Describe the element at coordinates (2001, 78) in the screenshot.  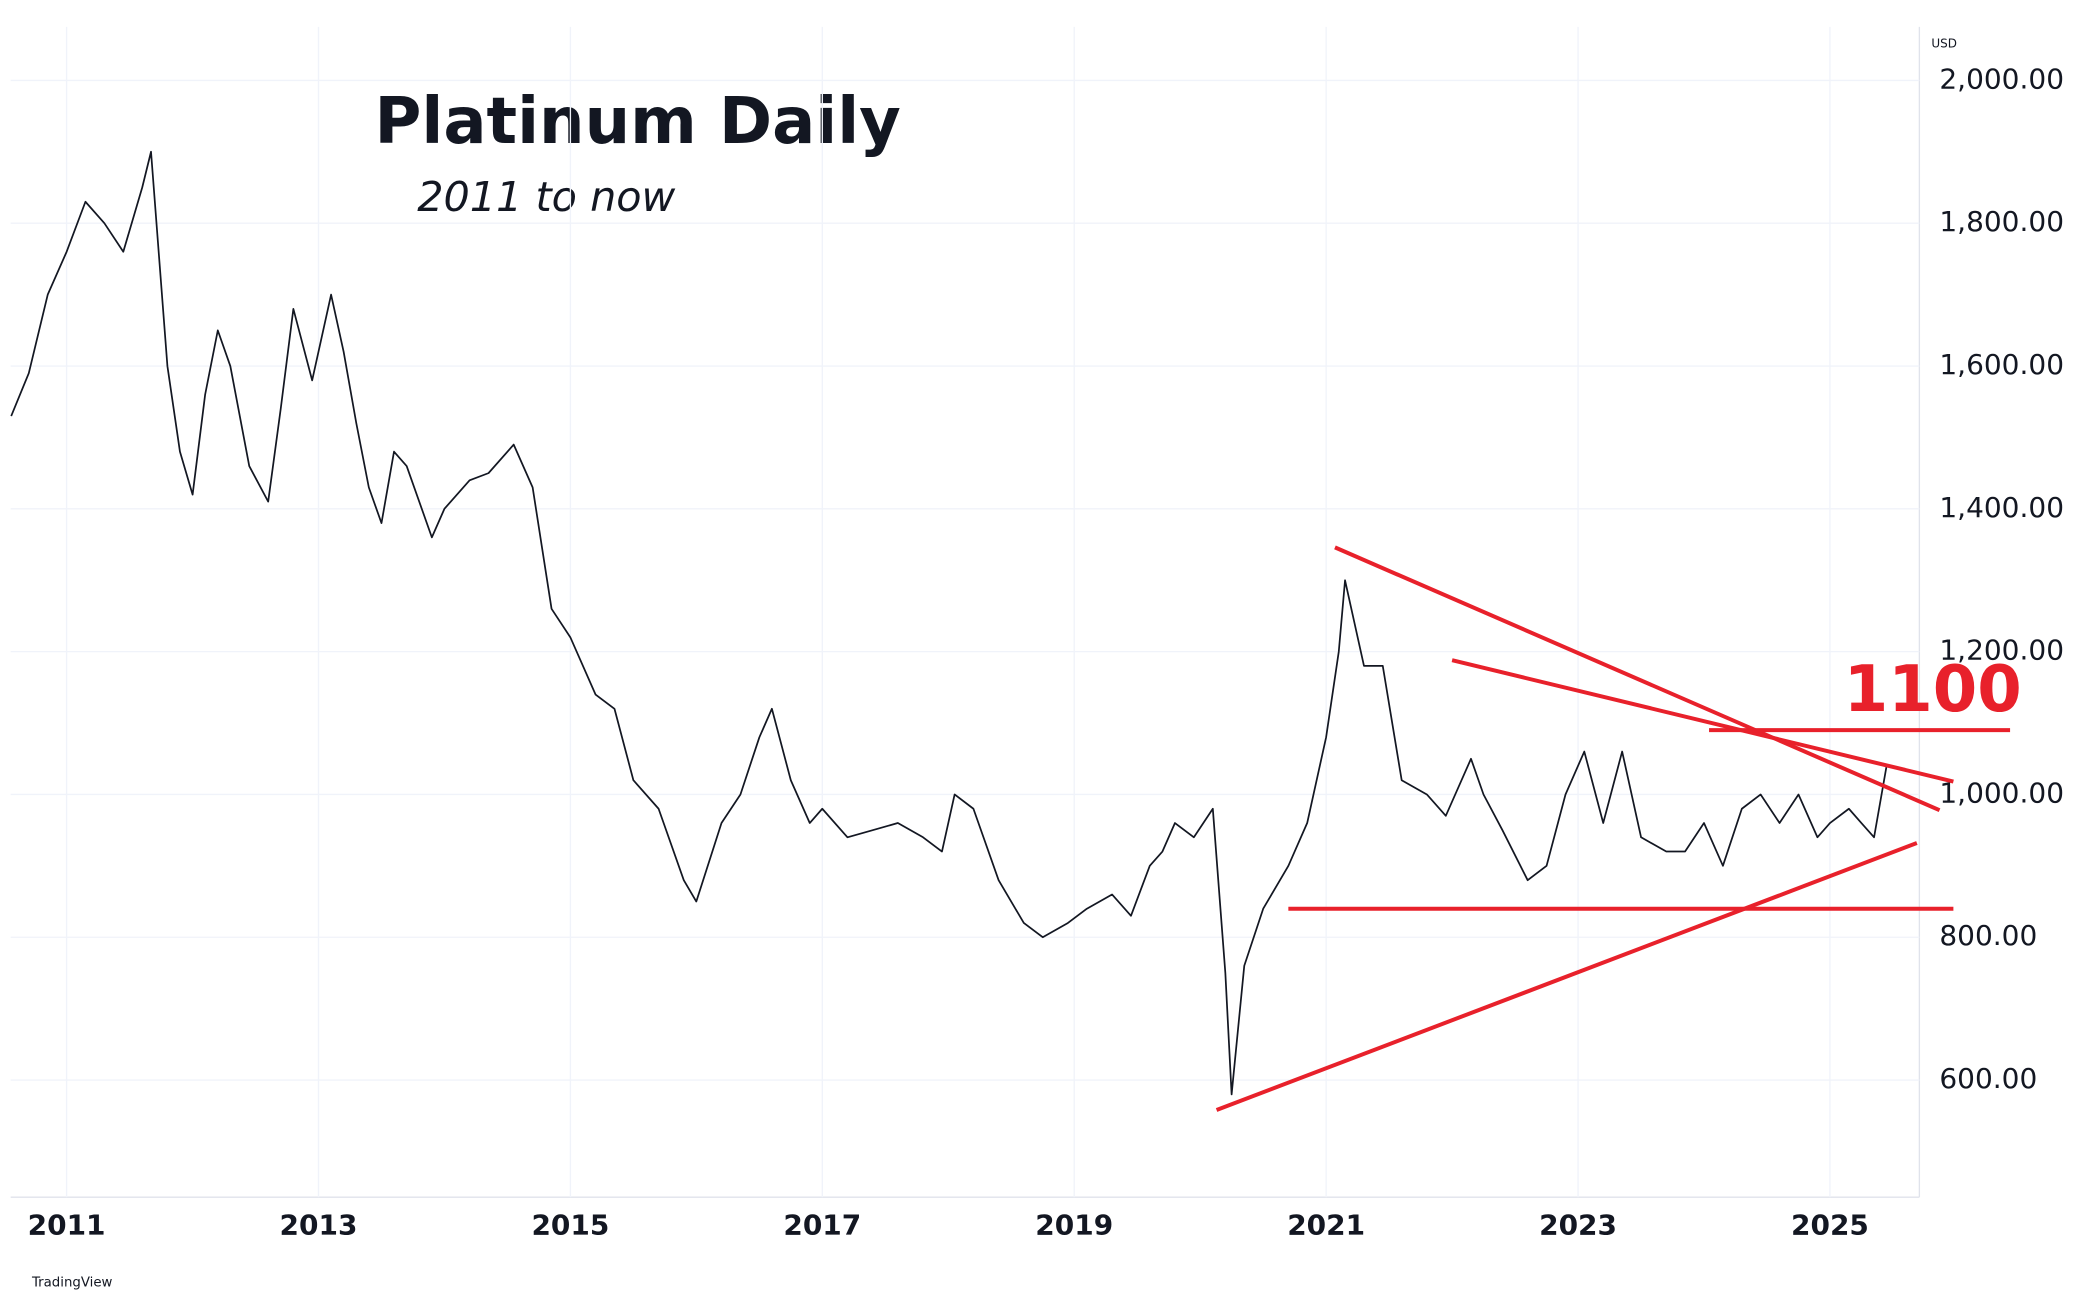
I see `y-tick-label: 2,000.00` at that location.